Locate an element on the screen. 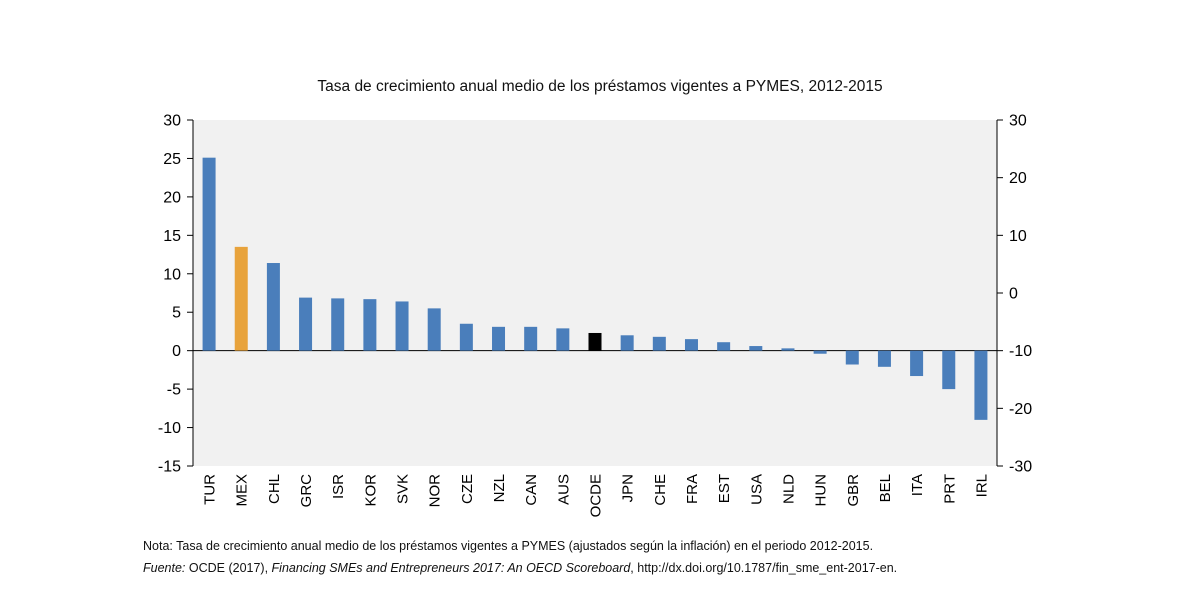  right-tick-label: 0 is located at coordinates (1013, 294).